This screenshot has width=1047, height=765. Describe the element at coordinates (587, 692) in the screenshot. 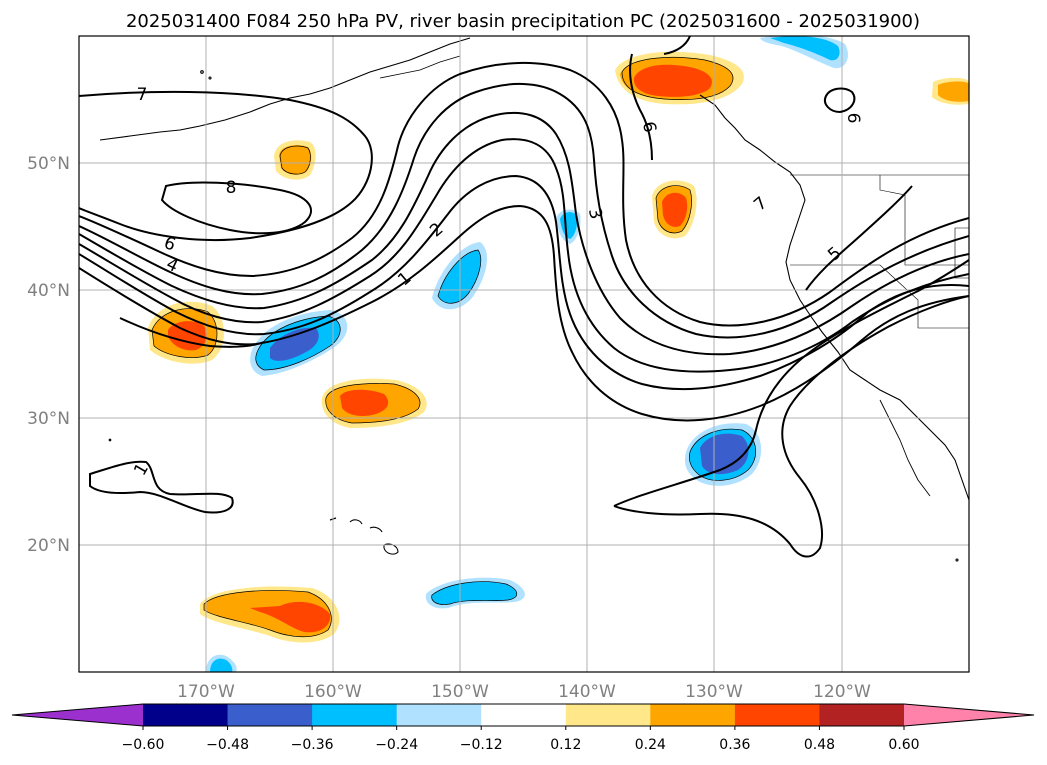

I see `lon-tick-label: 140°W` at that location.